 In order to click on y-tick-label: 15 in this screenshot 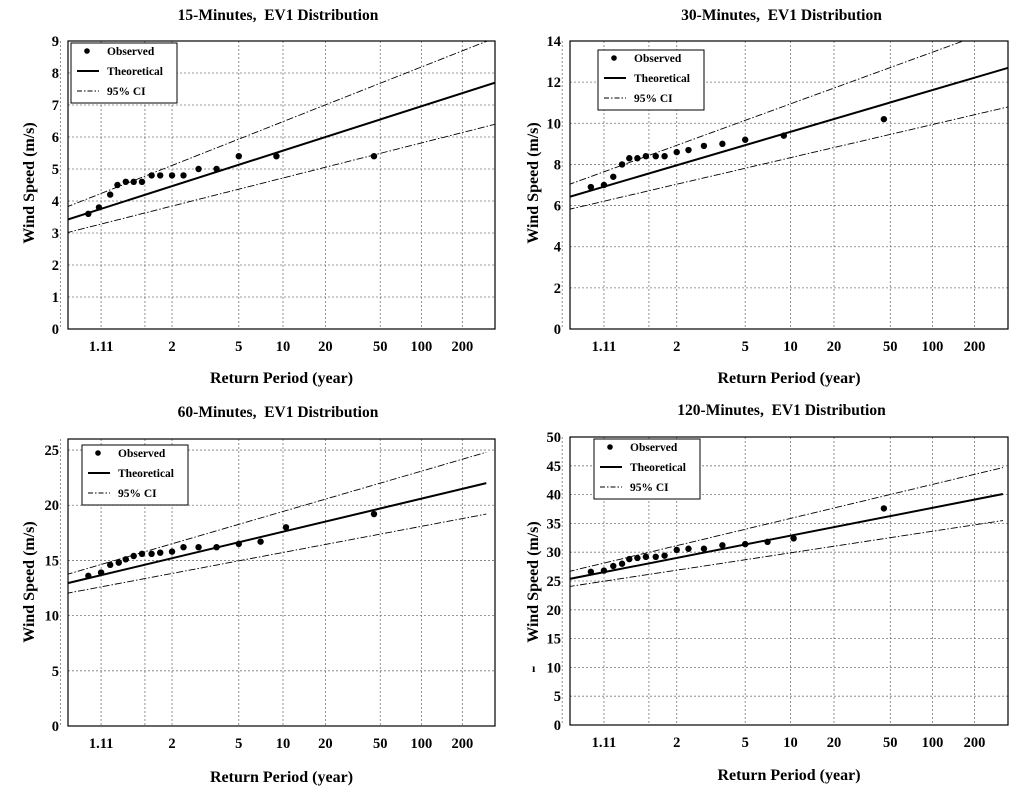, I will do `click(52, 561)`.